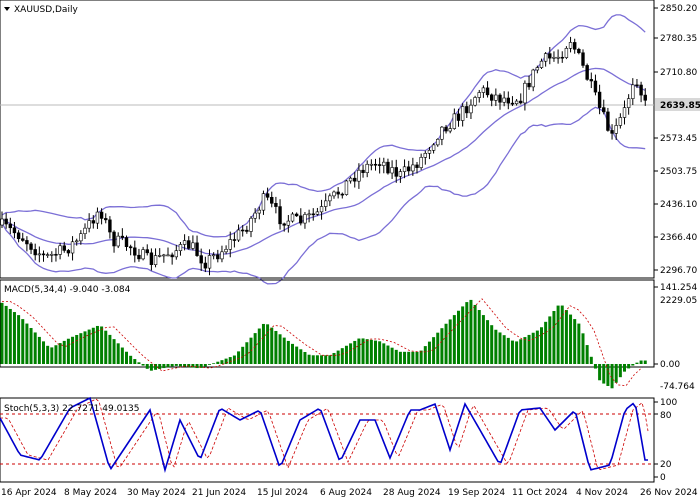 Image resolution: width=700 pixels, height=500 pixels. I want to click on date-label: 30 May 2024, so click(156, 493).